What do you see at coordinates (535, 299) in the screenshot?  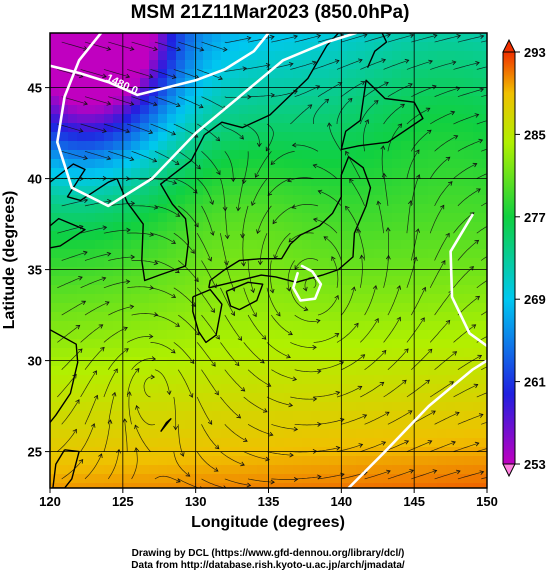 I see `colorbar-tick-label: 269` at bounding box center [535, 299].